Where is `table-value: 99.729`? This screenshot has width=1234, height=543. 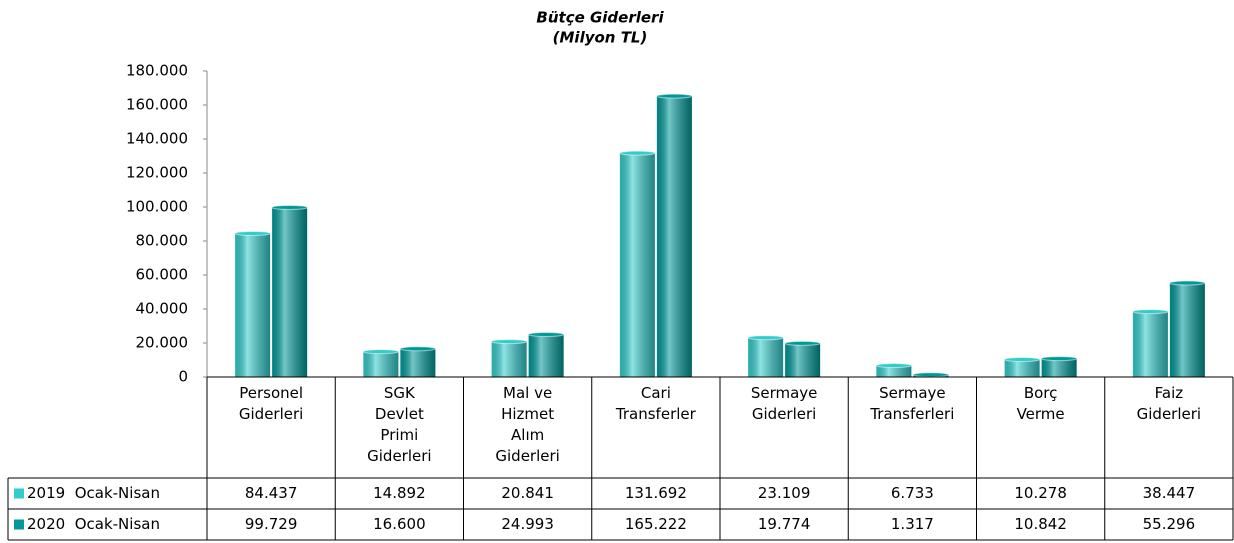 table-value: 99.729 is located at coordinates (271, 524).